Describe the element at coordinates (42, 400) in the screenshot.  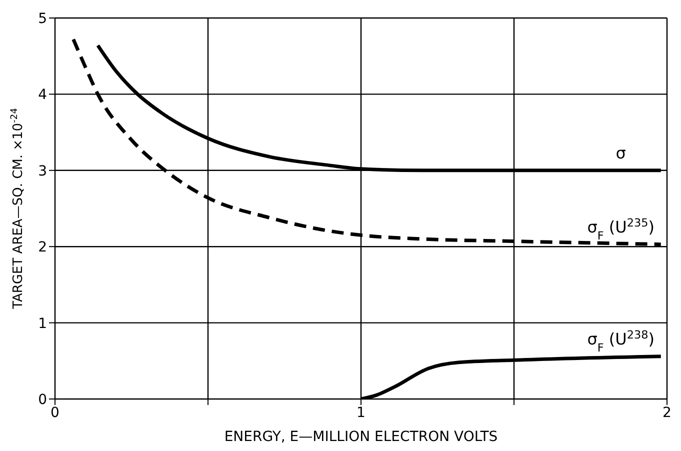
I see `y-tick-label: 0` at that location.